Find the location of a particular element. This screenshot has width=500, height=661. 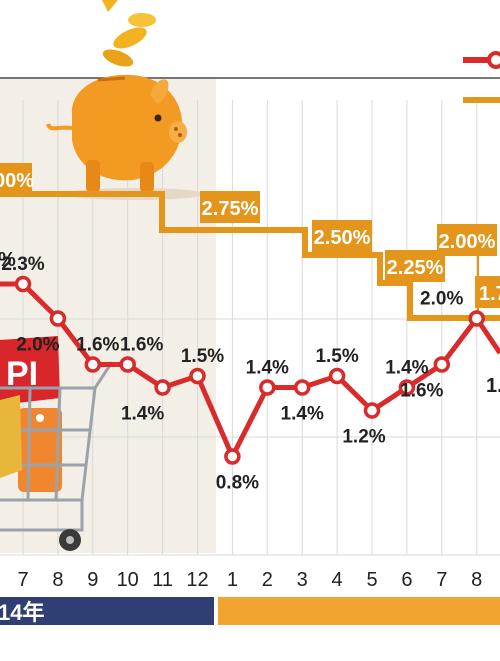

watermark: 股市老马的经验 is located at coordinates (431, 640).